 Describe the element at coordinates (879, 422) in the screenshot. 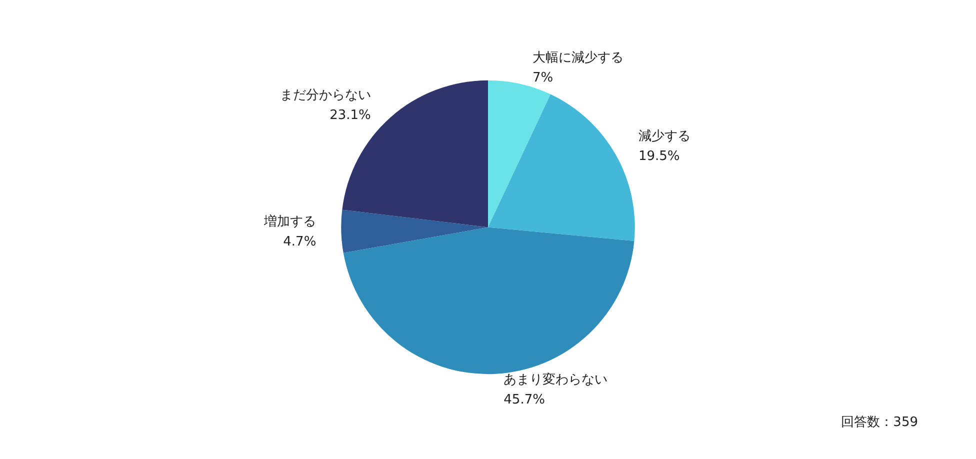

I see `text: 回答数：359` at that location.